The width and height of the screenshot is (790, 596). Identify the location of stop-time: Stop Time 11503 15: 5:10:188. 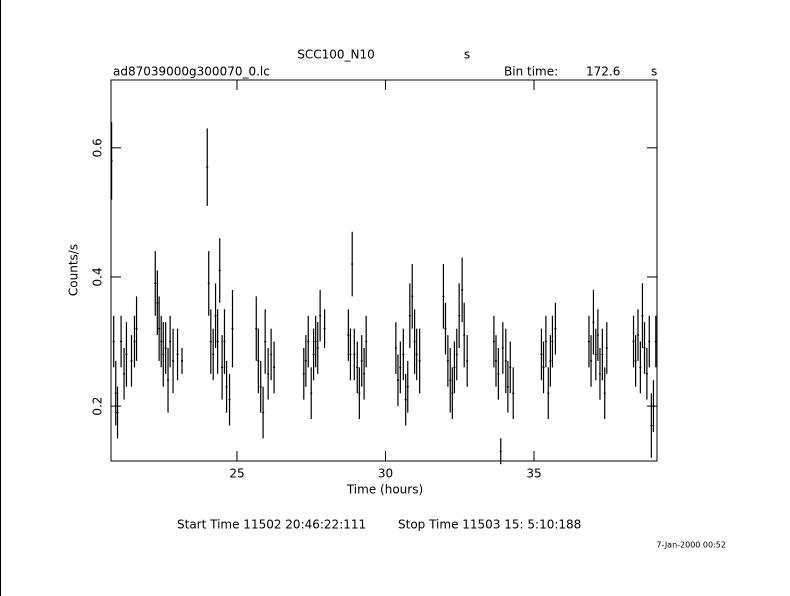
(489, 525).